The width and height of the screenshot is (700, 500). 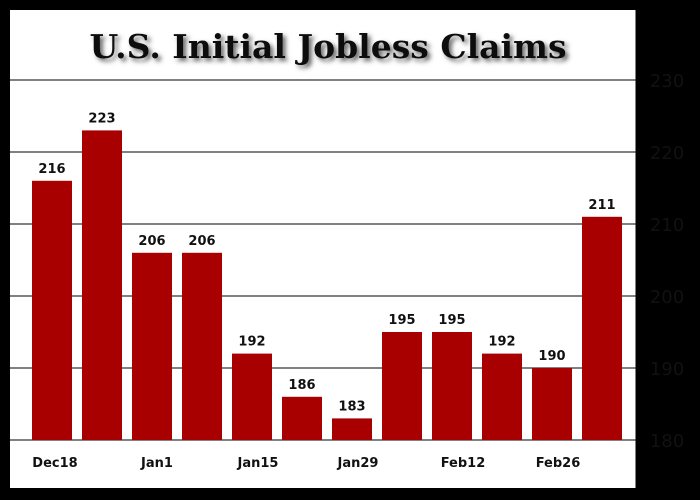 What do you see at coordinates (667, 225) in the screenshot?
I see `y-tick-label: 210` at bounding box center [667, 225].